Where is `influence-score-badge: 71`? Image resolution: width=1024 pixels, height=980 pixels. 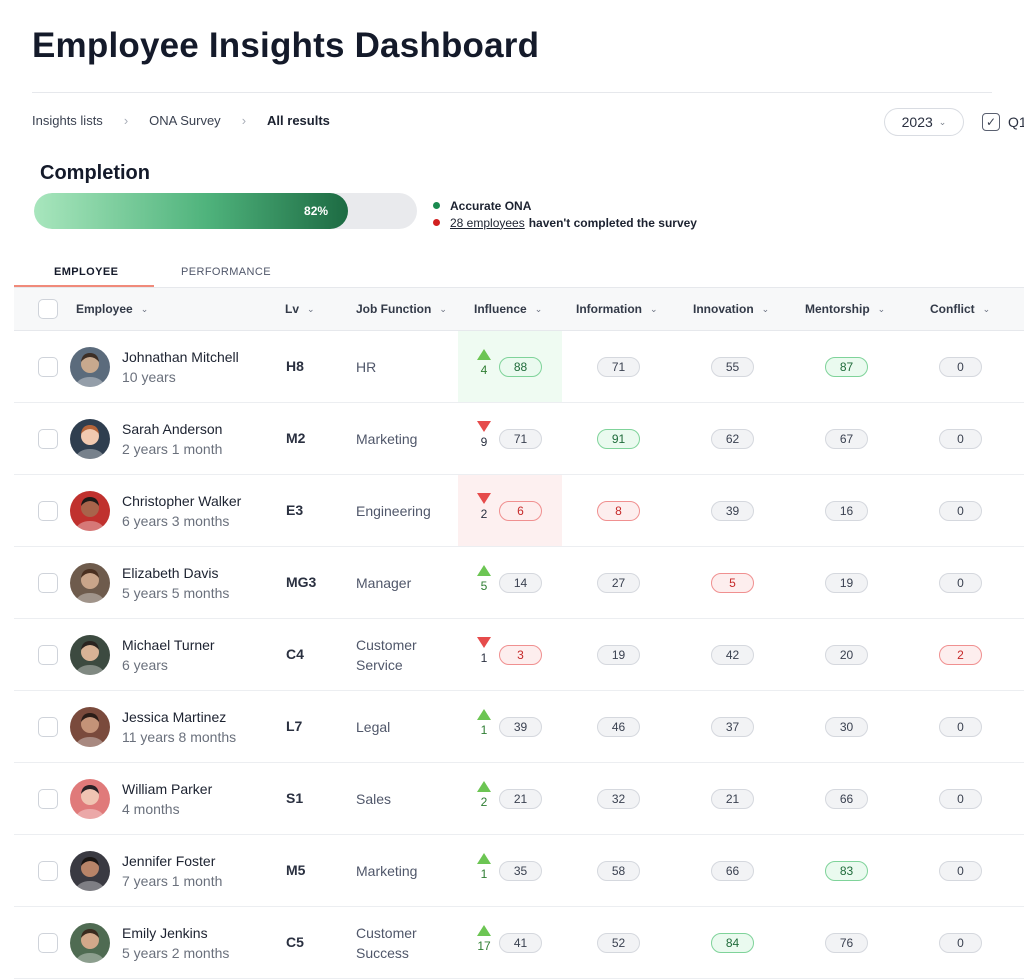
influence-score-badge: 71 is located at coordinates (520, 439).